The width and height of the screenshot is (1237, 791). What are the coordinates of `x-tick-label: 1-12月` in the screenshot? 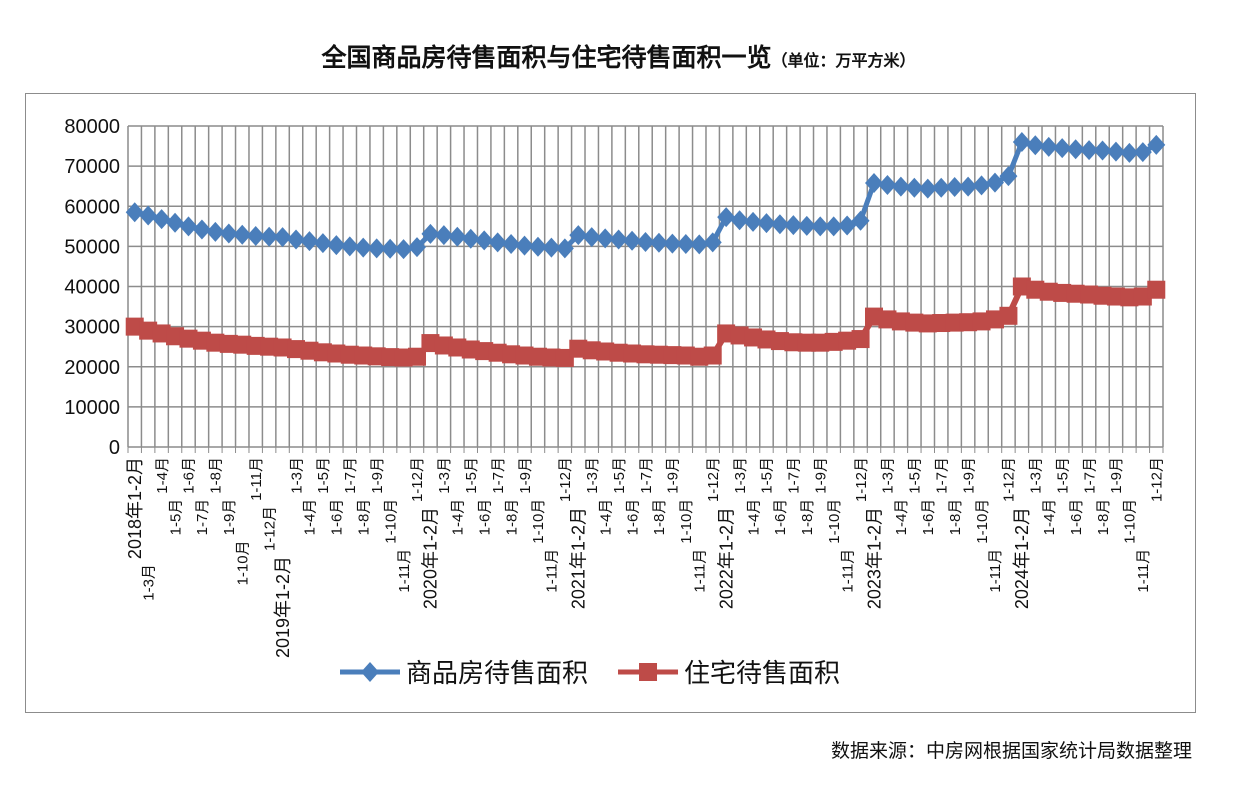 It's located at (713, 479).